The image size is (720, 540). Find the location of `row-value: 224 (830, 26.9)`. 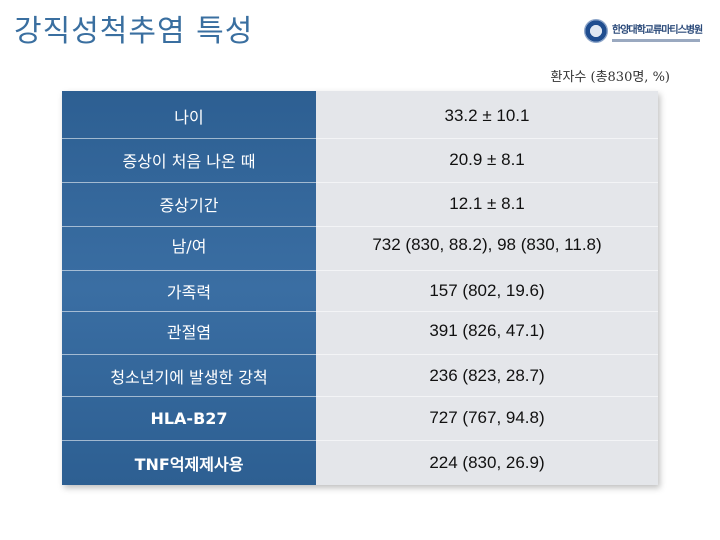

row-value: 224 (830, 26.9) is located at coordinates (487, 462).